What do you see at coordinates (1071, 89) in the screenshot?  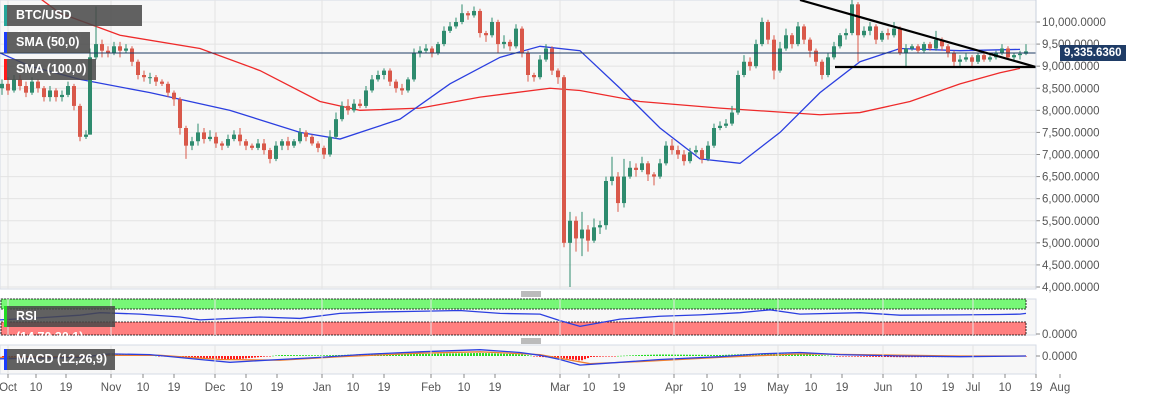 I see `price-tick-label: 8,500.0000` at bounding box center [1071, 89].